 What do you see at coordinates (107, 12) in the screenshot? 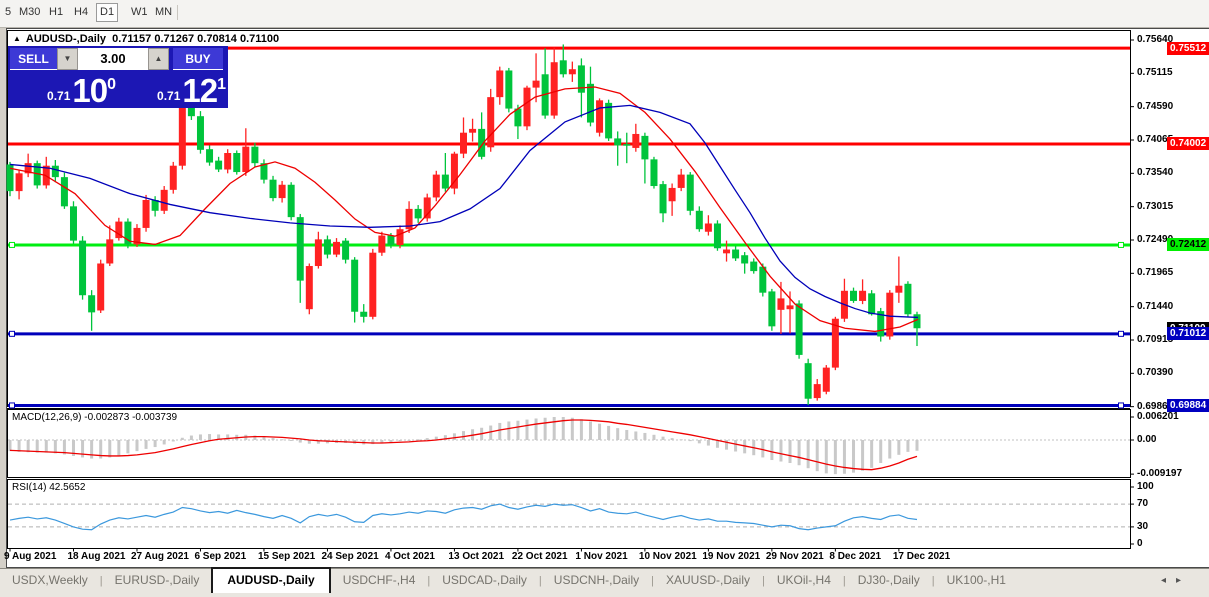
I see `timeframe-button-D1: D1` at bounding box center [107, 12].